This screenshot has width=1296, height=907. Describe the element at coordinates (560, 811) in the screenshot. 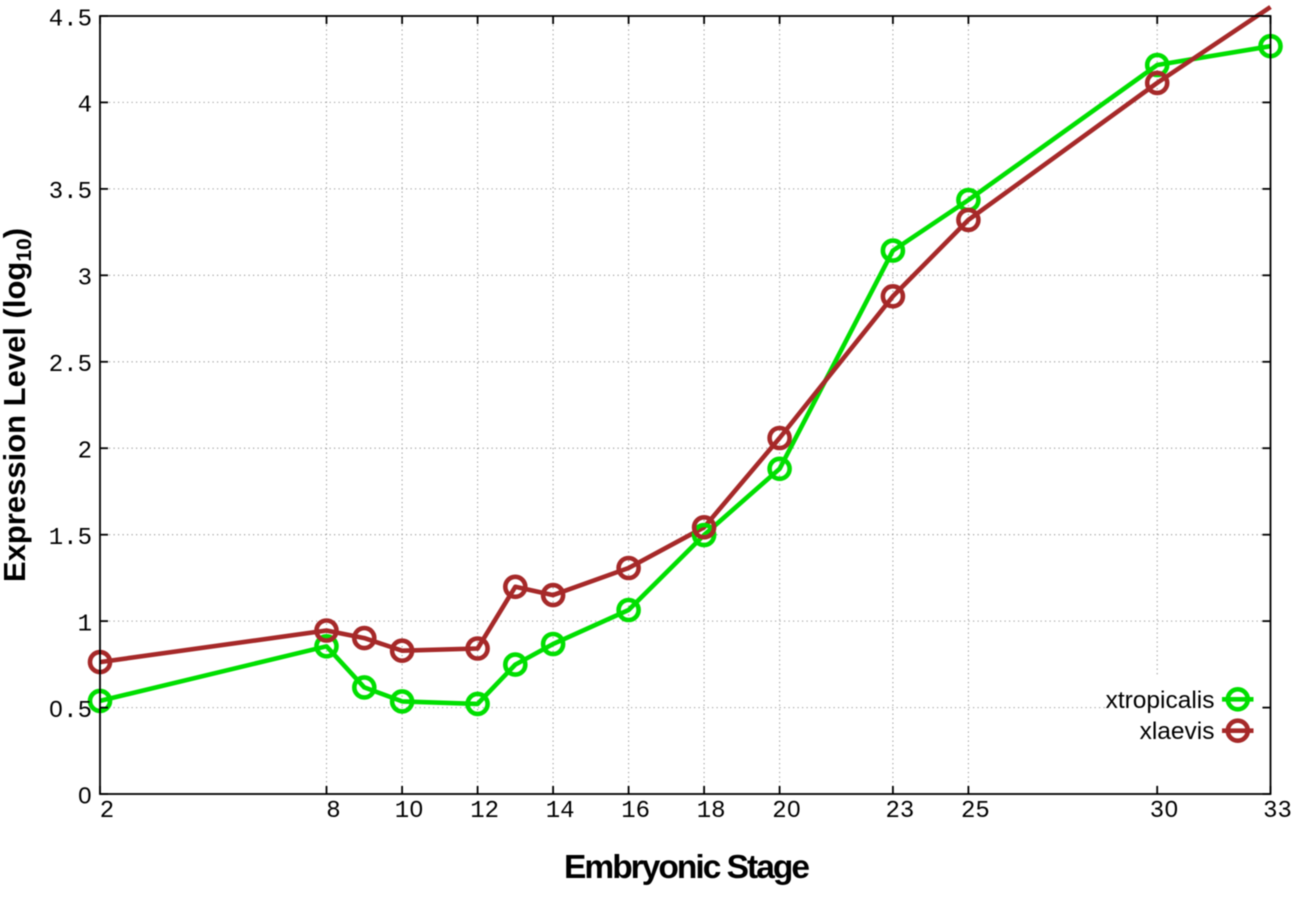

I see `svg-text: 14` at that location.